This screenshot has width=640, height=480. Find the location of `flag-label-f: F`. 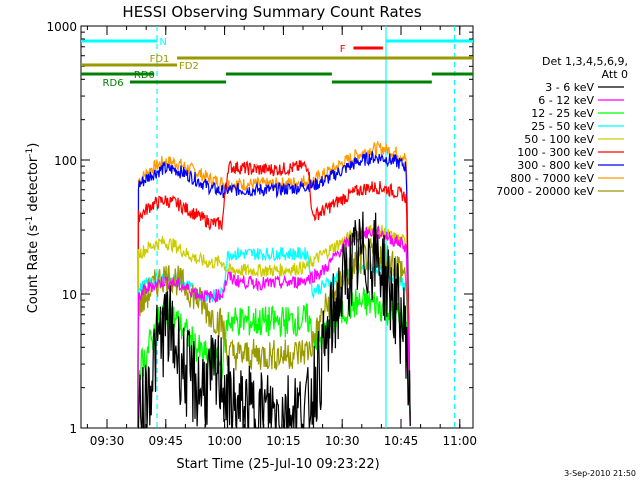

flag-label-f: F is located at coordinates (343, 49).